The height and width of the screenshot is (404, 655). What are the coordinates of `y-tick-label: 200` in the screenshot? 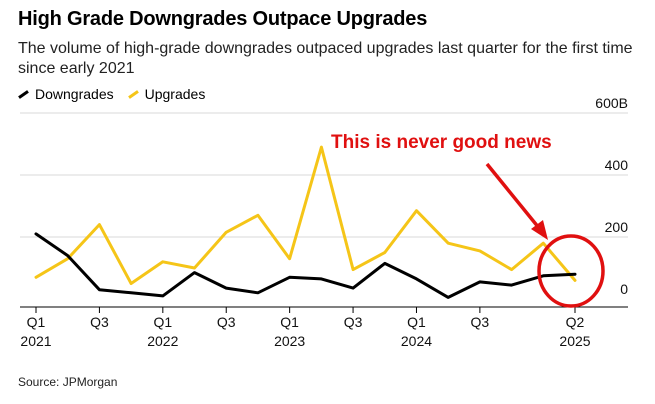 It's located at (617, 227).